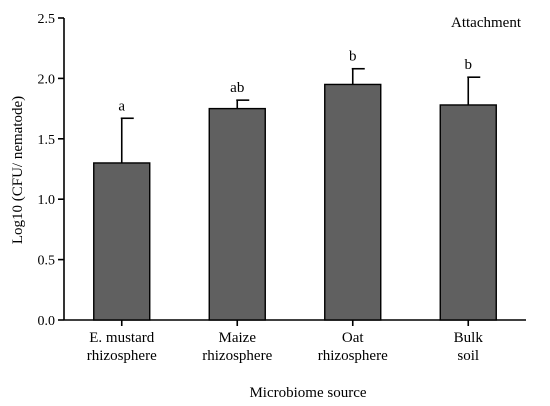 Image resolution: width=550 pixels, height=406 pixels. What do you see at coordinates (295, 82) in the screenshot?
I see `significance-labels: a ab b b` at bounding box center [295, 82].